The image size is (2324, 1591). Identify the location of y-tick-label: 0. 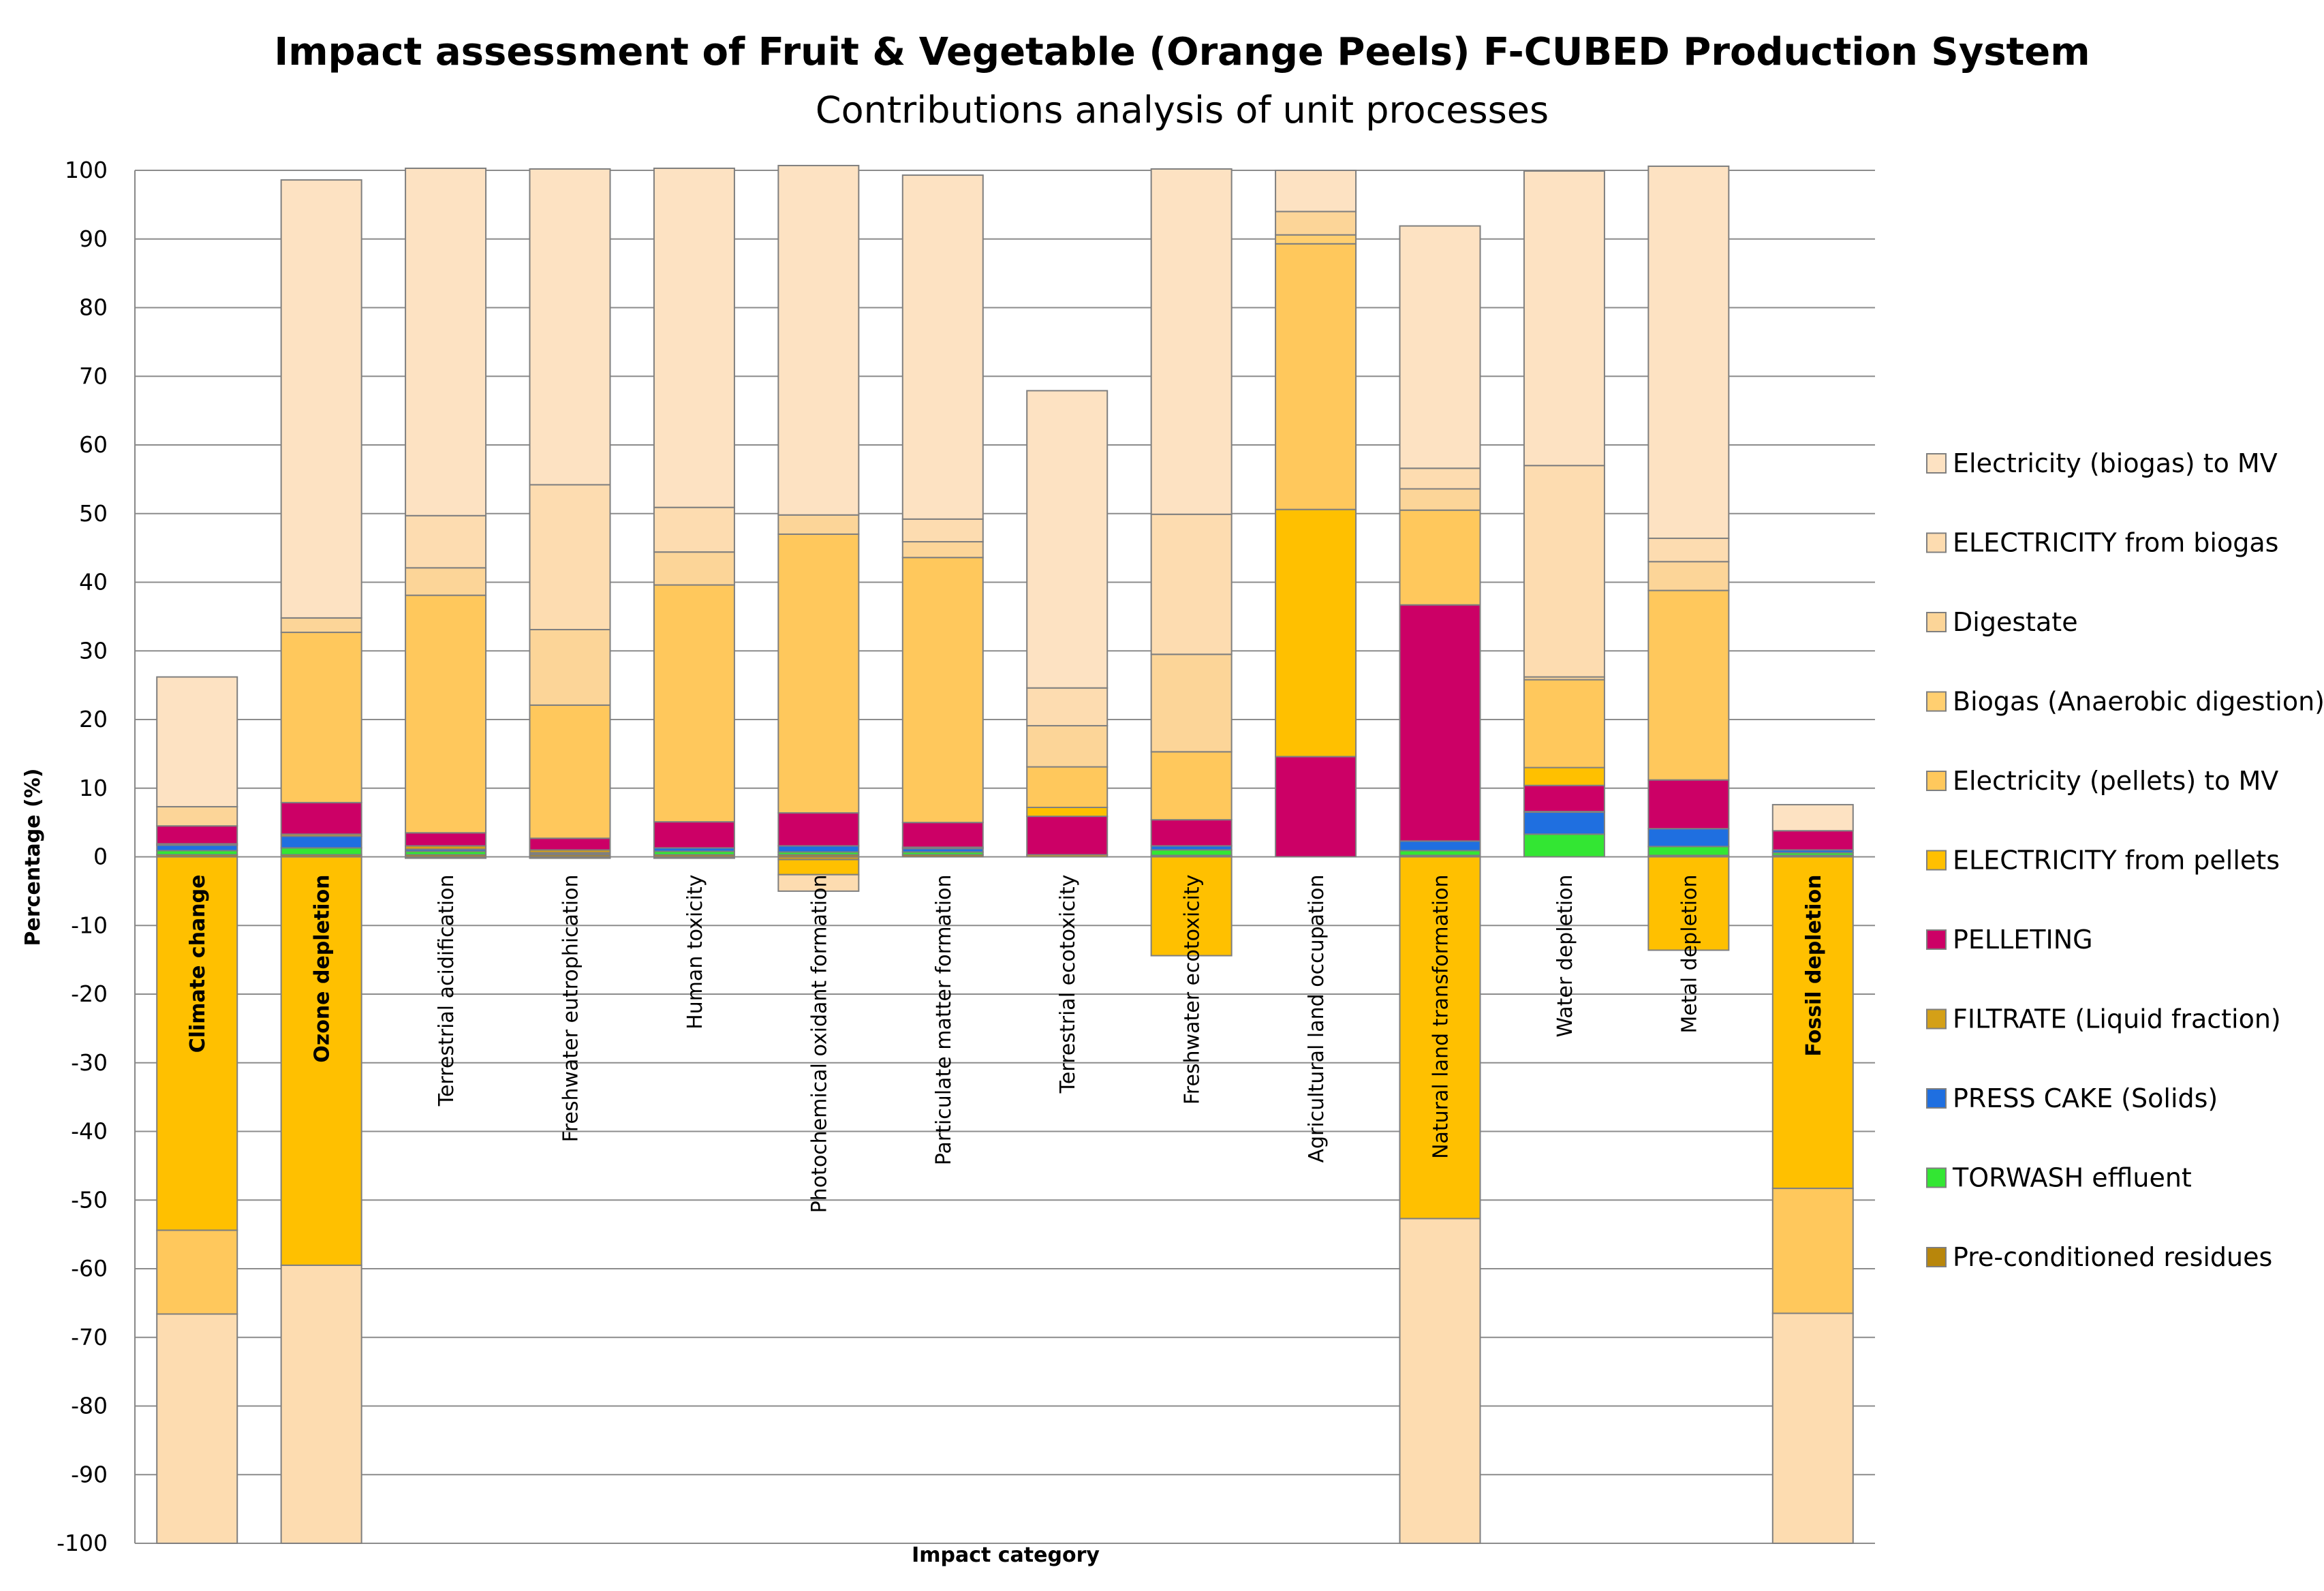
(101, 857).